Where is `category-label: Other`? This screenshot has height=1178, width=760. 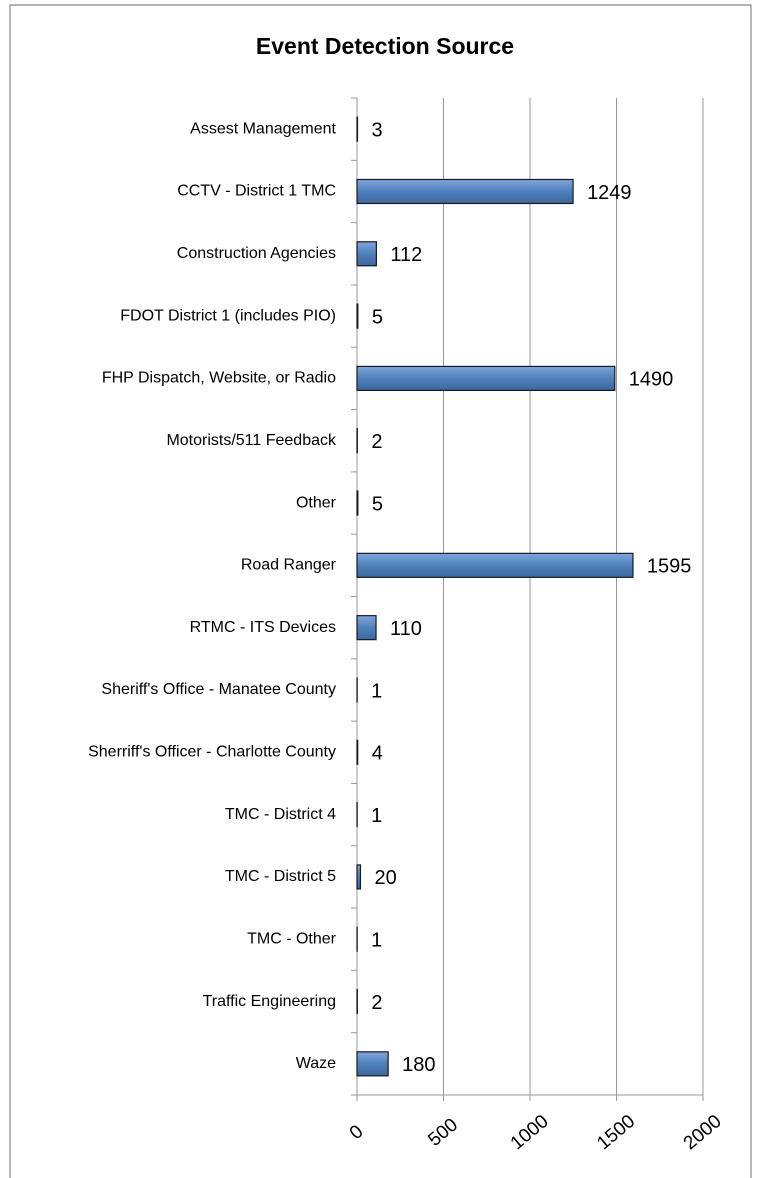 category-label: Other is located at coordinates (316, 502).